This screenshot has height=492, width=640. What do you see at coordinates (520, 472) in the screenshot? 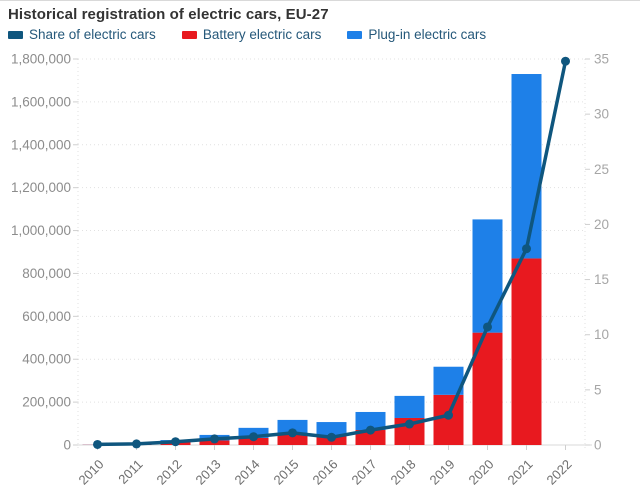
I see `x-tick-label: 2021` at bounding box center [520, 472].